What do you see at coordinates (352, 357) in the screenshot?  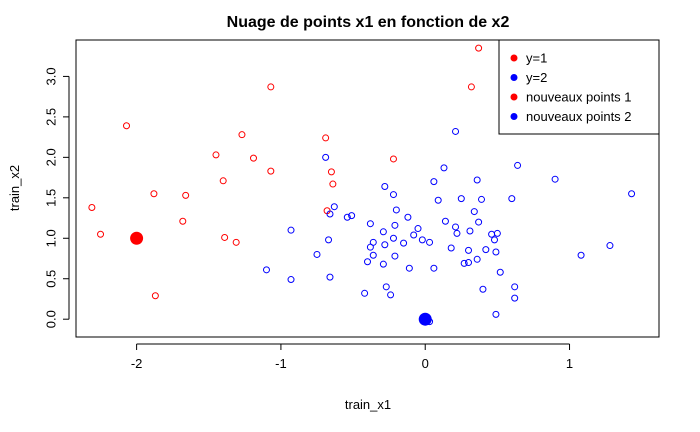 I see `x-axis: -2 -1 0 1` at bounding box center [352, 357].